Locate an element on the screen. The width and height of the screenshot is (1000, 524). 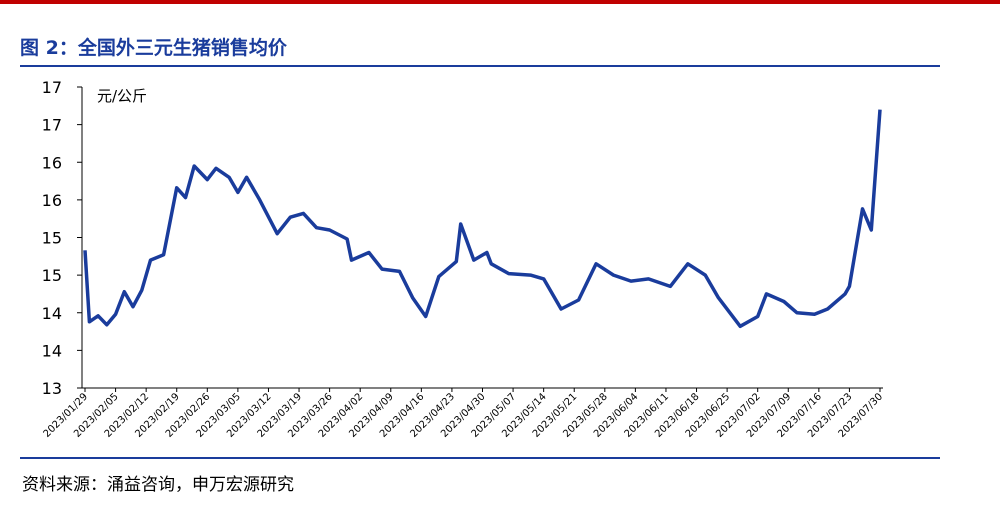
source-rule is located at coordinates (480, 458).